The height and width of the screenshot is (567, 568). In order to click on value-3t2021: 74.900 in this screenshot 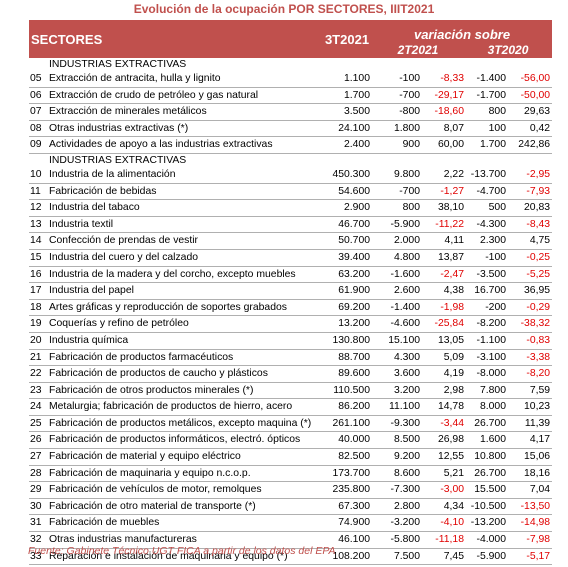, I will do `click(347, 523)`.